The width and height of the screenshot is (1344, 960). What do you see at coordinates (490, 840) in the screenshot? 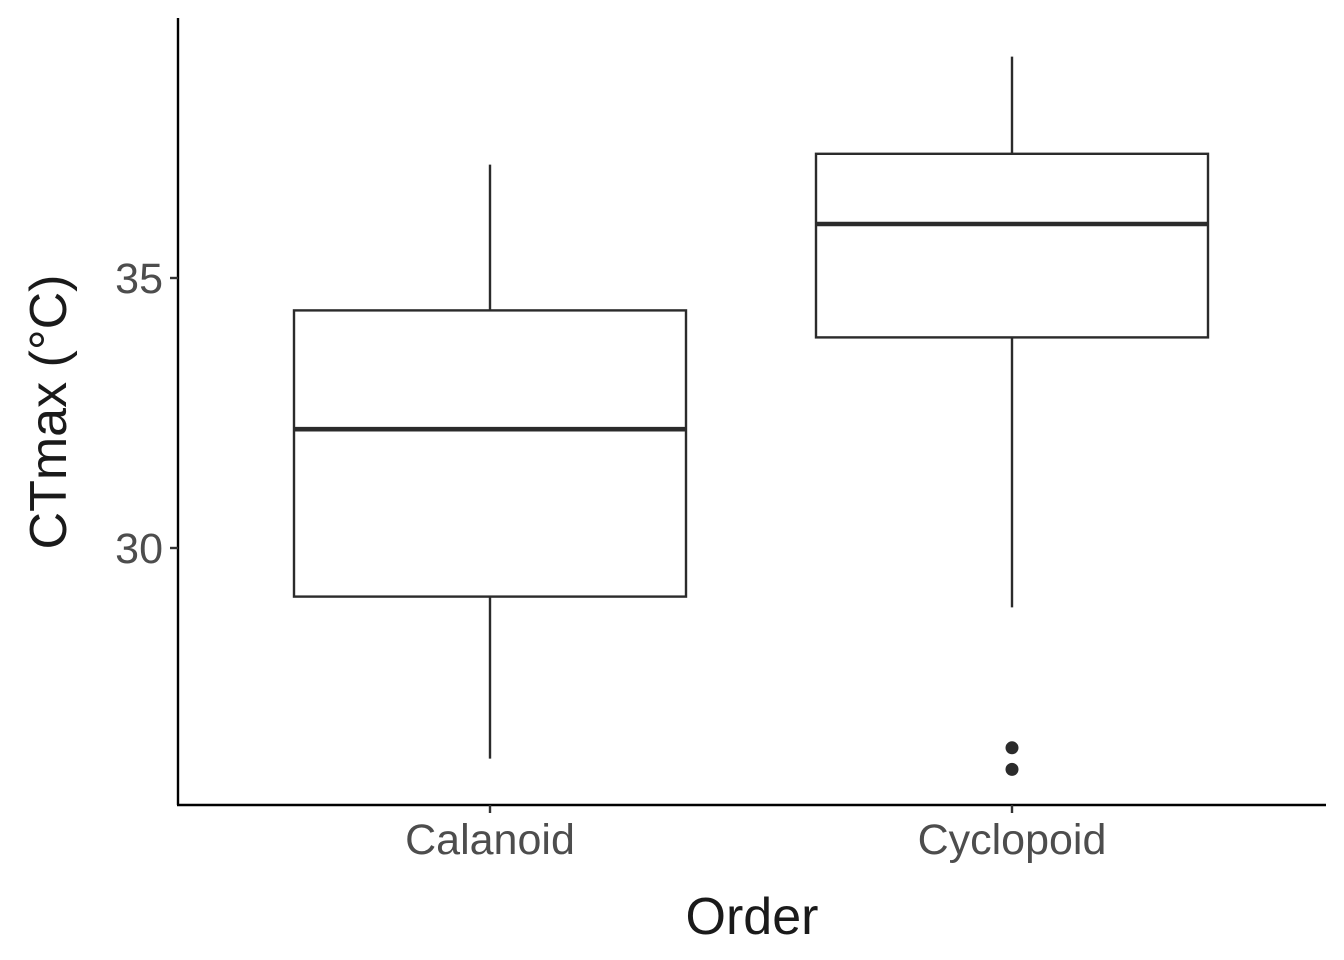
I see `x-tick-label: Calanoid` at bounding box center [490, 840].